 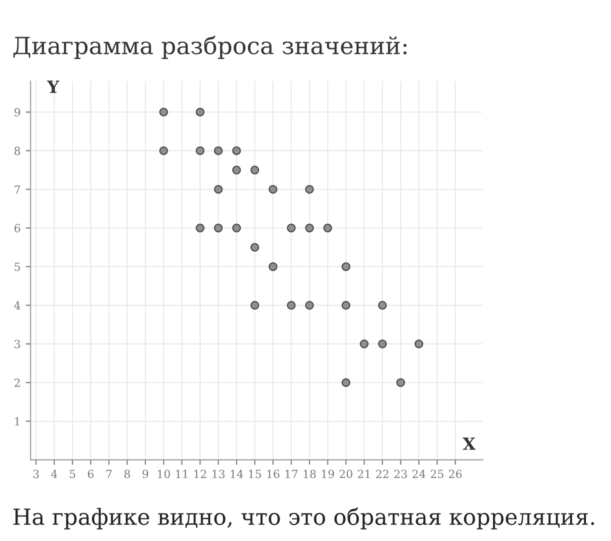 I want to click on x-tick-label: 19, so click(x=328, y=474).